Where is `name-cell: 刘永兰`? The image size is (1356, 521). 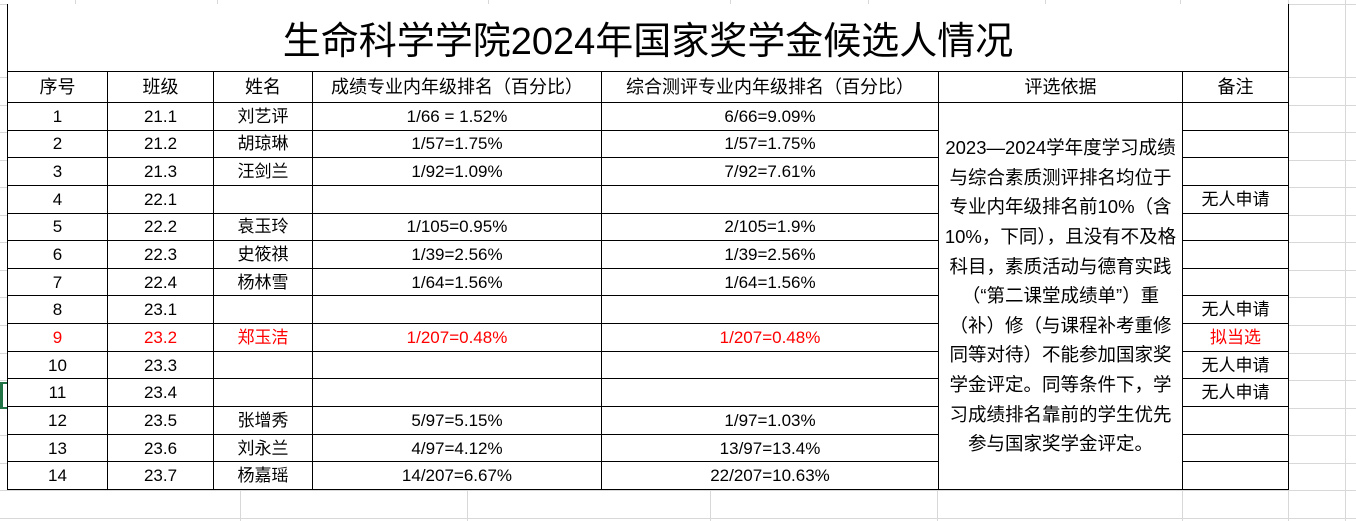
name-cell: 刘永兰 is located at coordinates (263, 448).